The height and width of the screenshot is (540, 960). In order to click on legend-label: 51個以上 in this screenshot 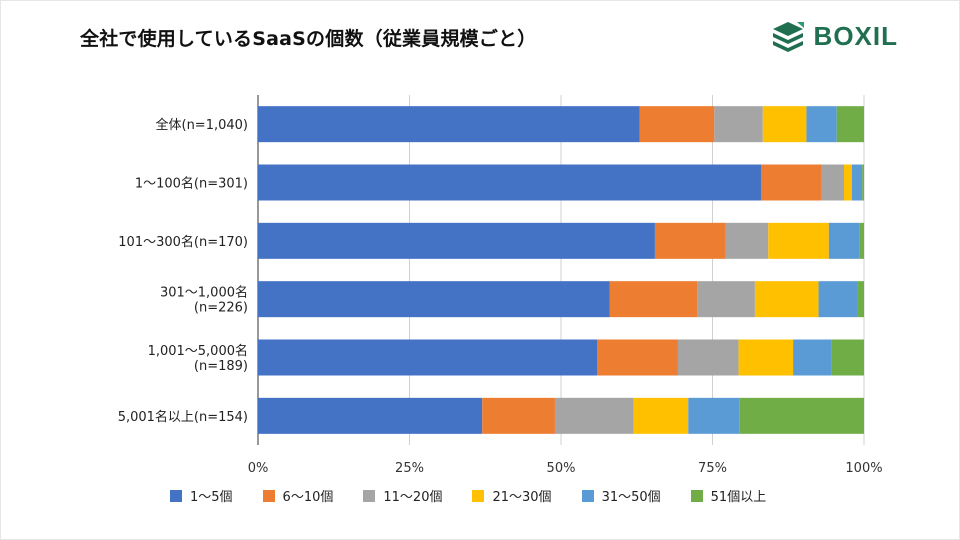, I will do `click(738, 497)`.